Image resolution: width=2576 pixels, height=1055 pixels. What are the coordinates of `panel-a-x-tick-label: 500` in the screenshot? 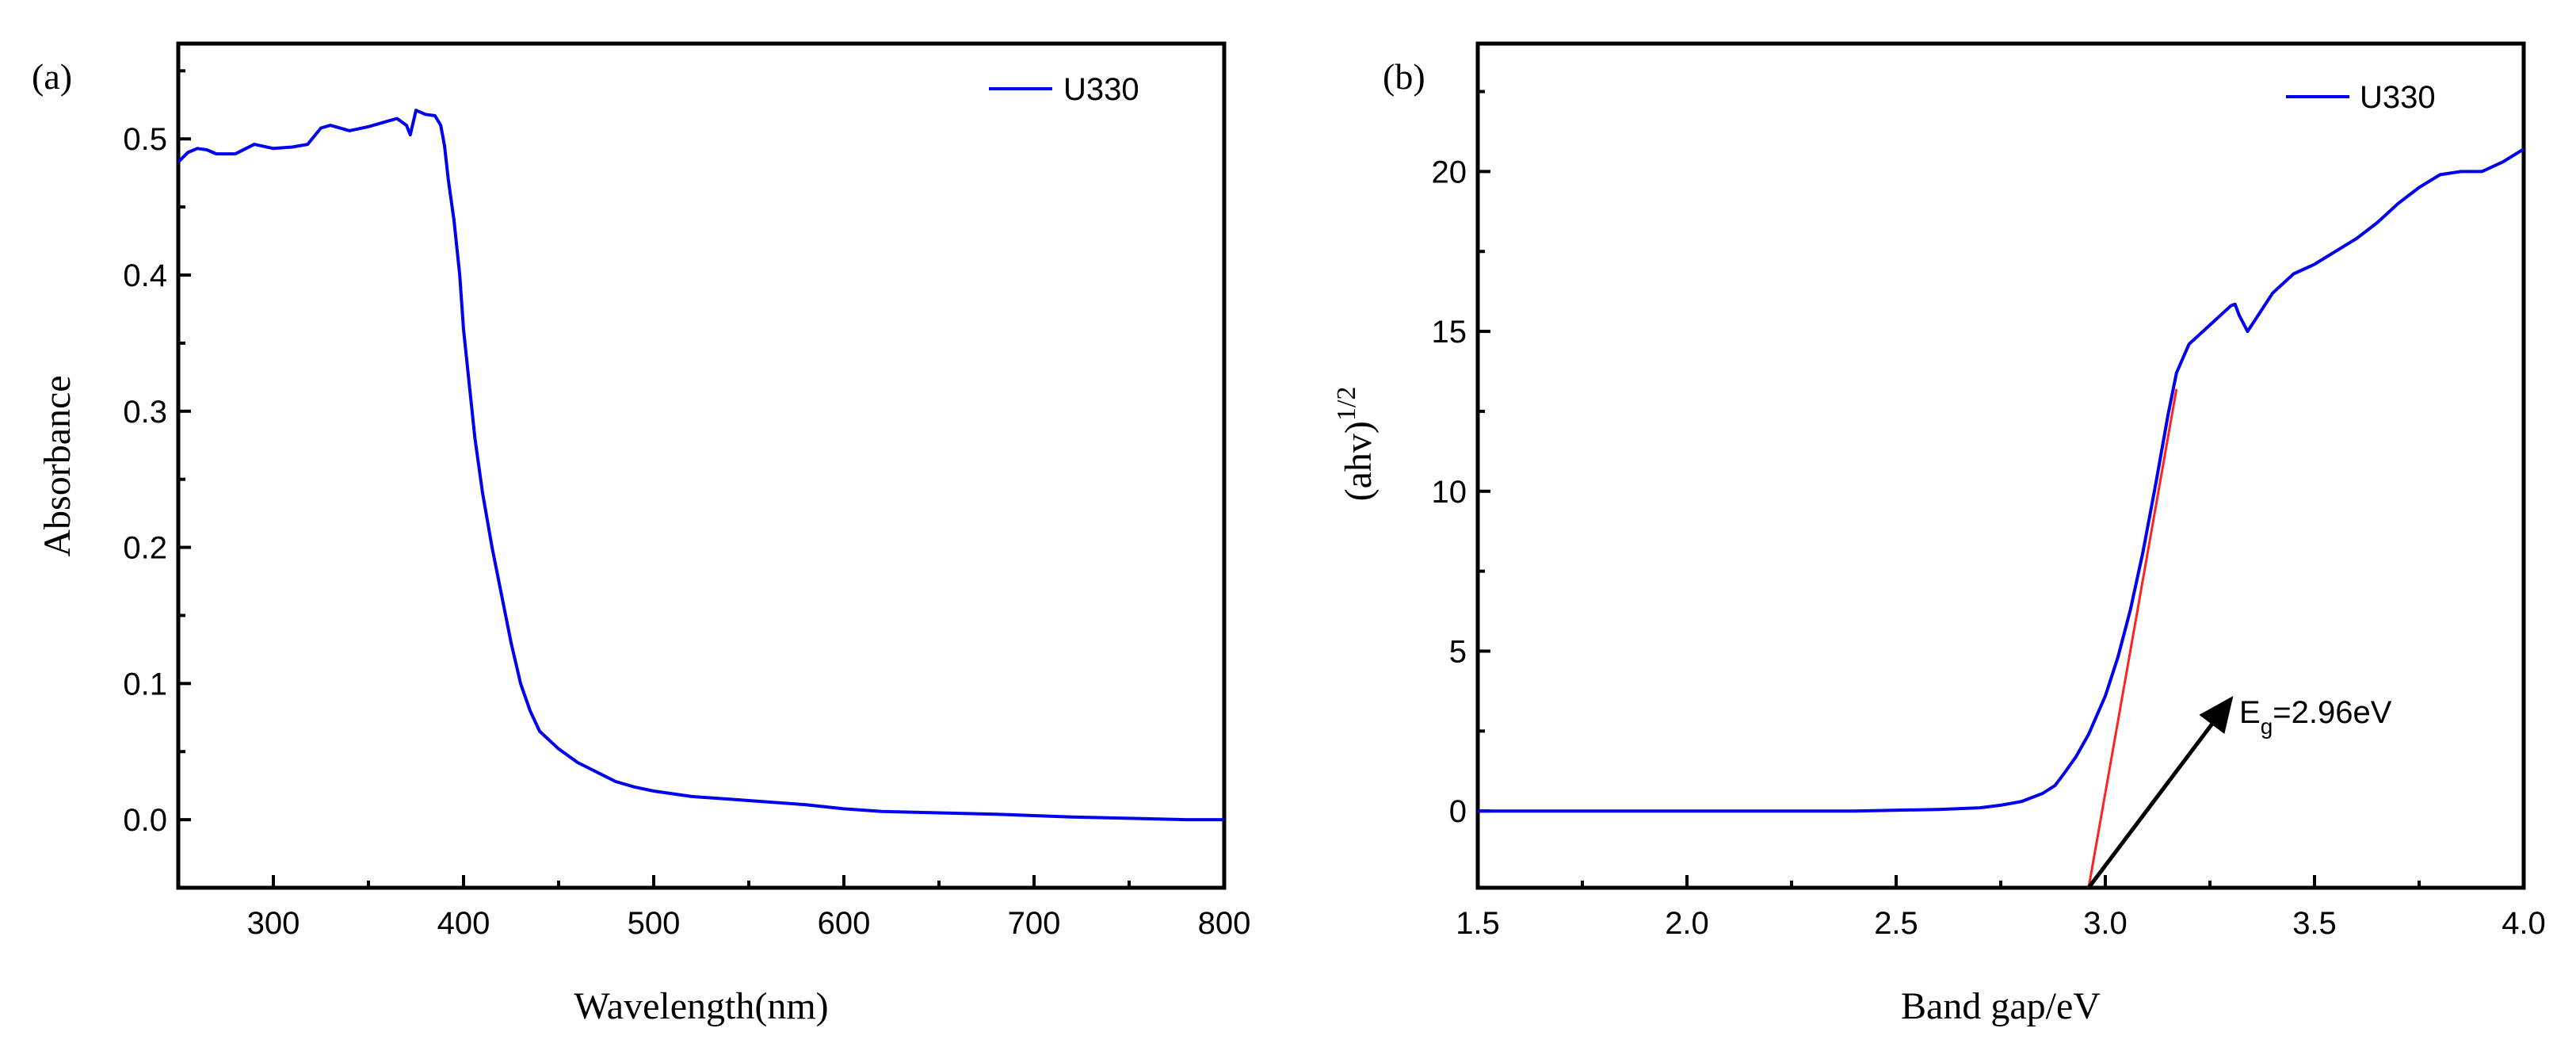 It's located at (654, 924).